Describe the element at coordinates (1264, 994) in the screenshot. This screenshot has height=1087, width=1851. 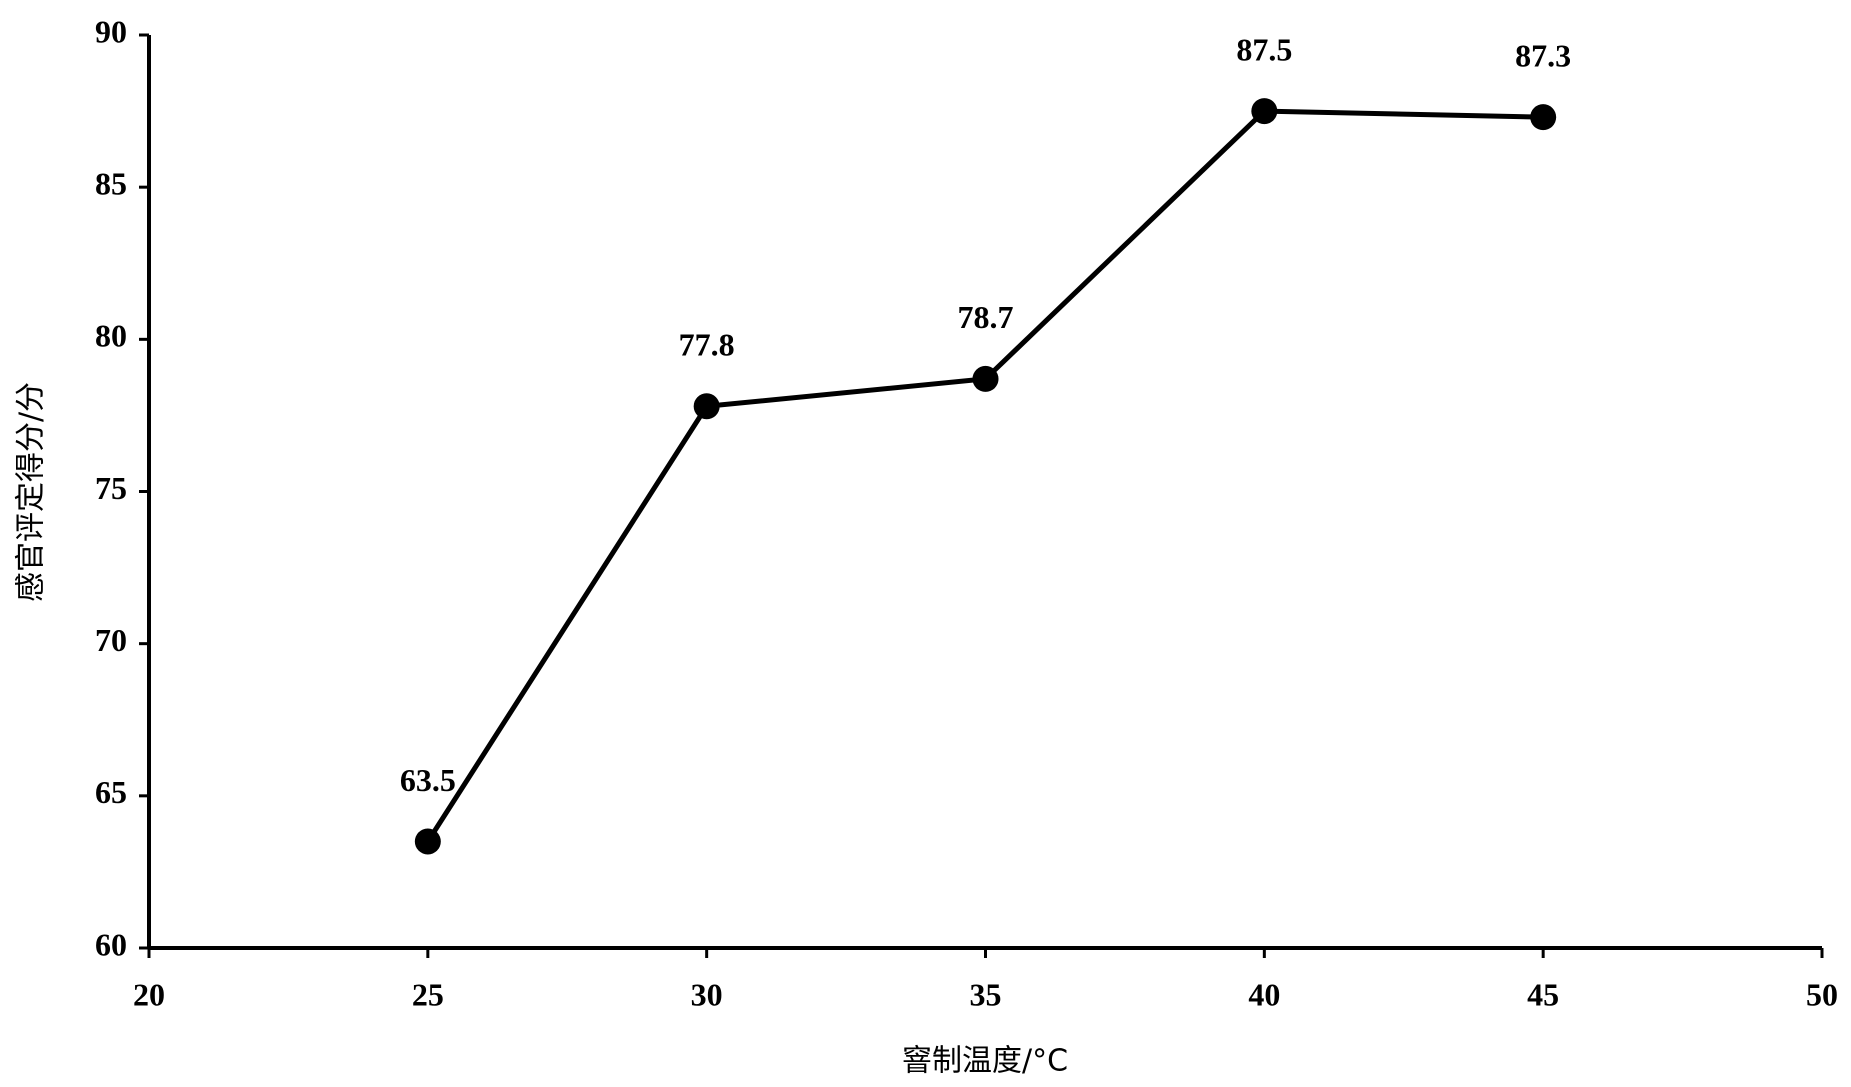
I see `x-tick-label: 40` at that location.